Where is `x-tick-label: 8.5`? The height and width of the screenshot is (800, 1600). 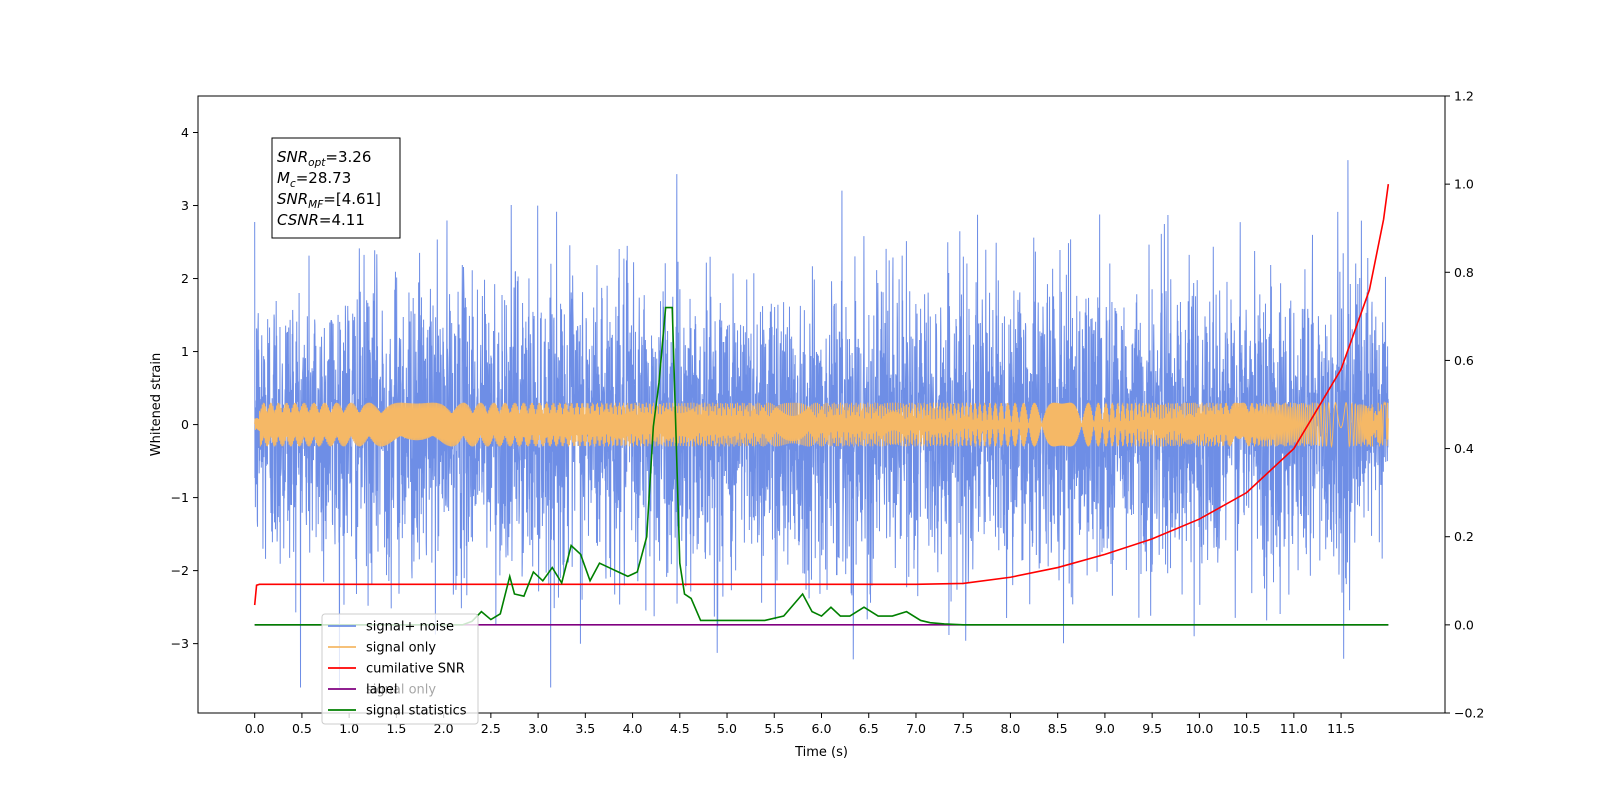 x-tick-label: 8.5 is located at coordinates (1058, 728).